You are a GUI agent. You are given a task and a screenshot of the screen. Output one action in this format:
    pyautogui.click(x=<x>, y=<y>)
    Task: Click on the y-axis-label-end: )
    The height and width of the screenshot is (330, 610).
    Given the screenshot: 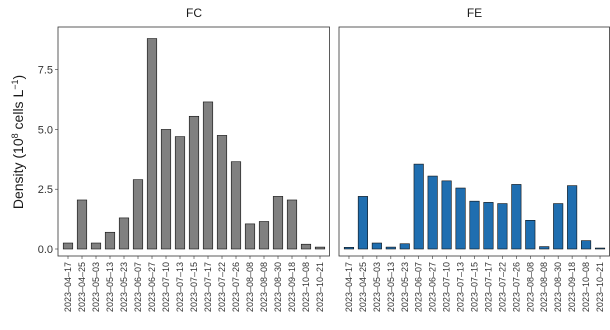 What is the action you would take?
    pyautogui.click(x=18, y=77)
    